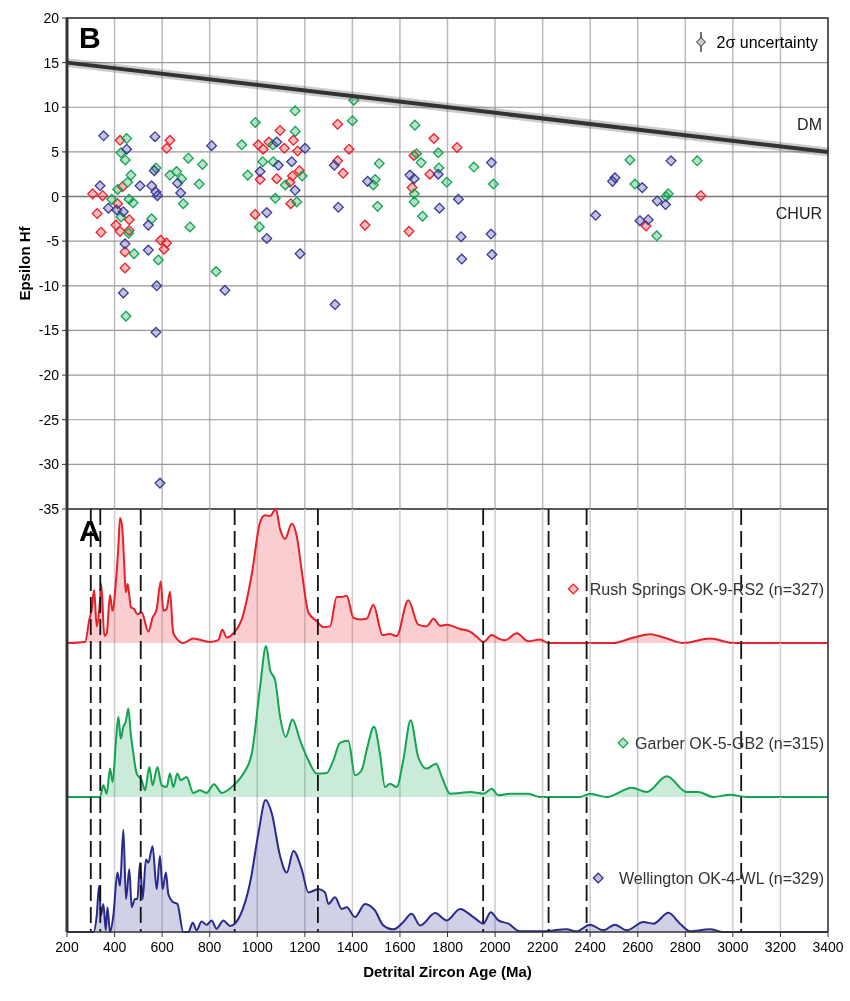 The height and width of the screenshot is (1001, 850). What do you see at coordinates (590, 947) in the screenshot?
I see `x-tick-label: 2400` at bounding box center [590, 947].